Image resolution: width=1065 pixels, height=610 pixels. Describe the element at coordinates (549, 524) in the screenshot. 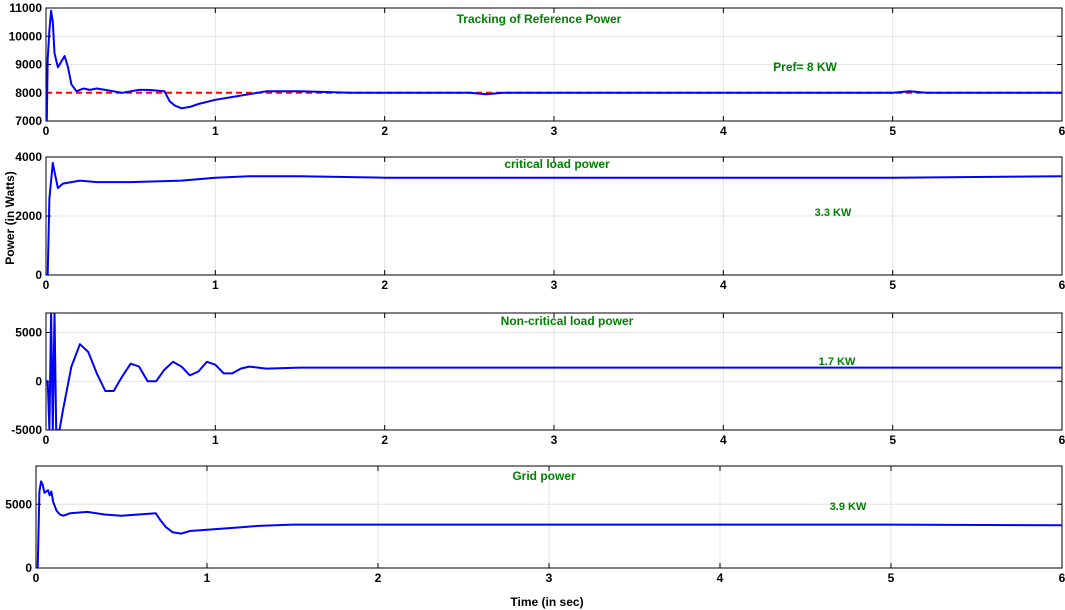

I see `series-line` at that location.